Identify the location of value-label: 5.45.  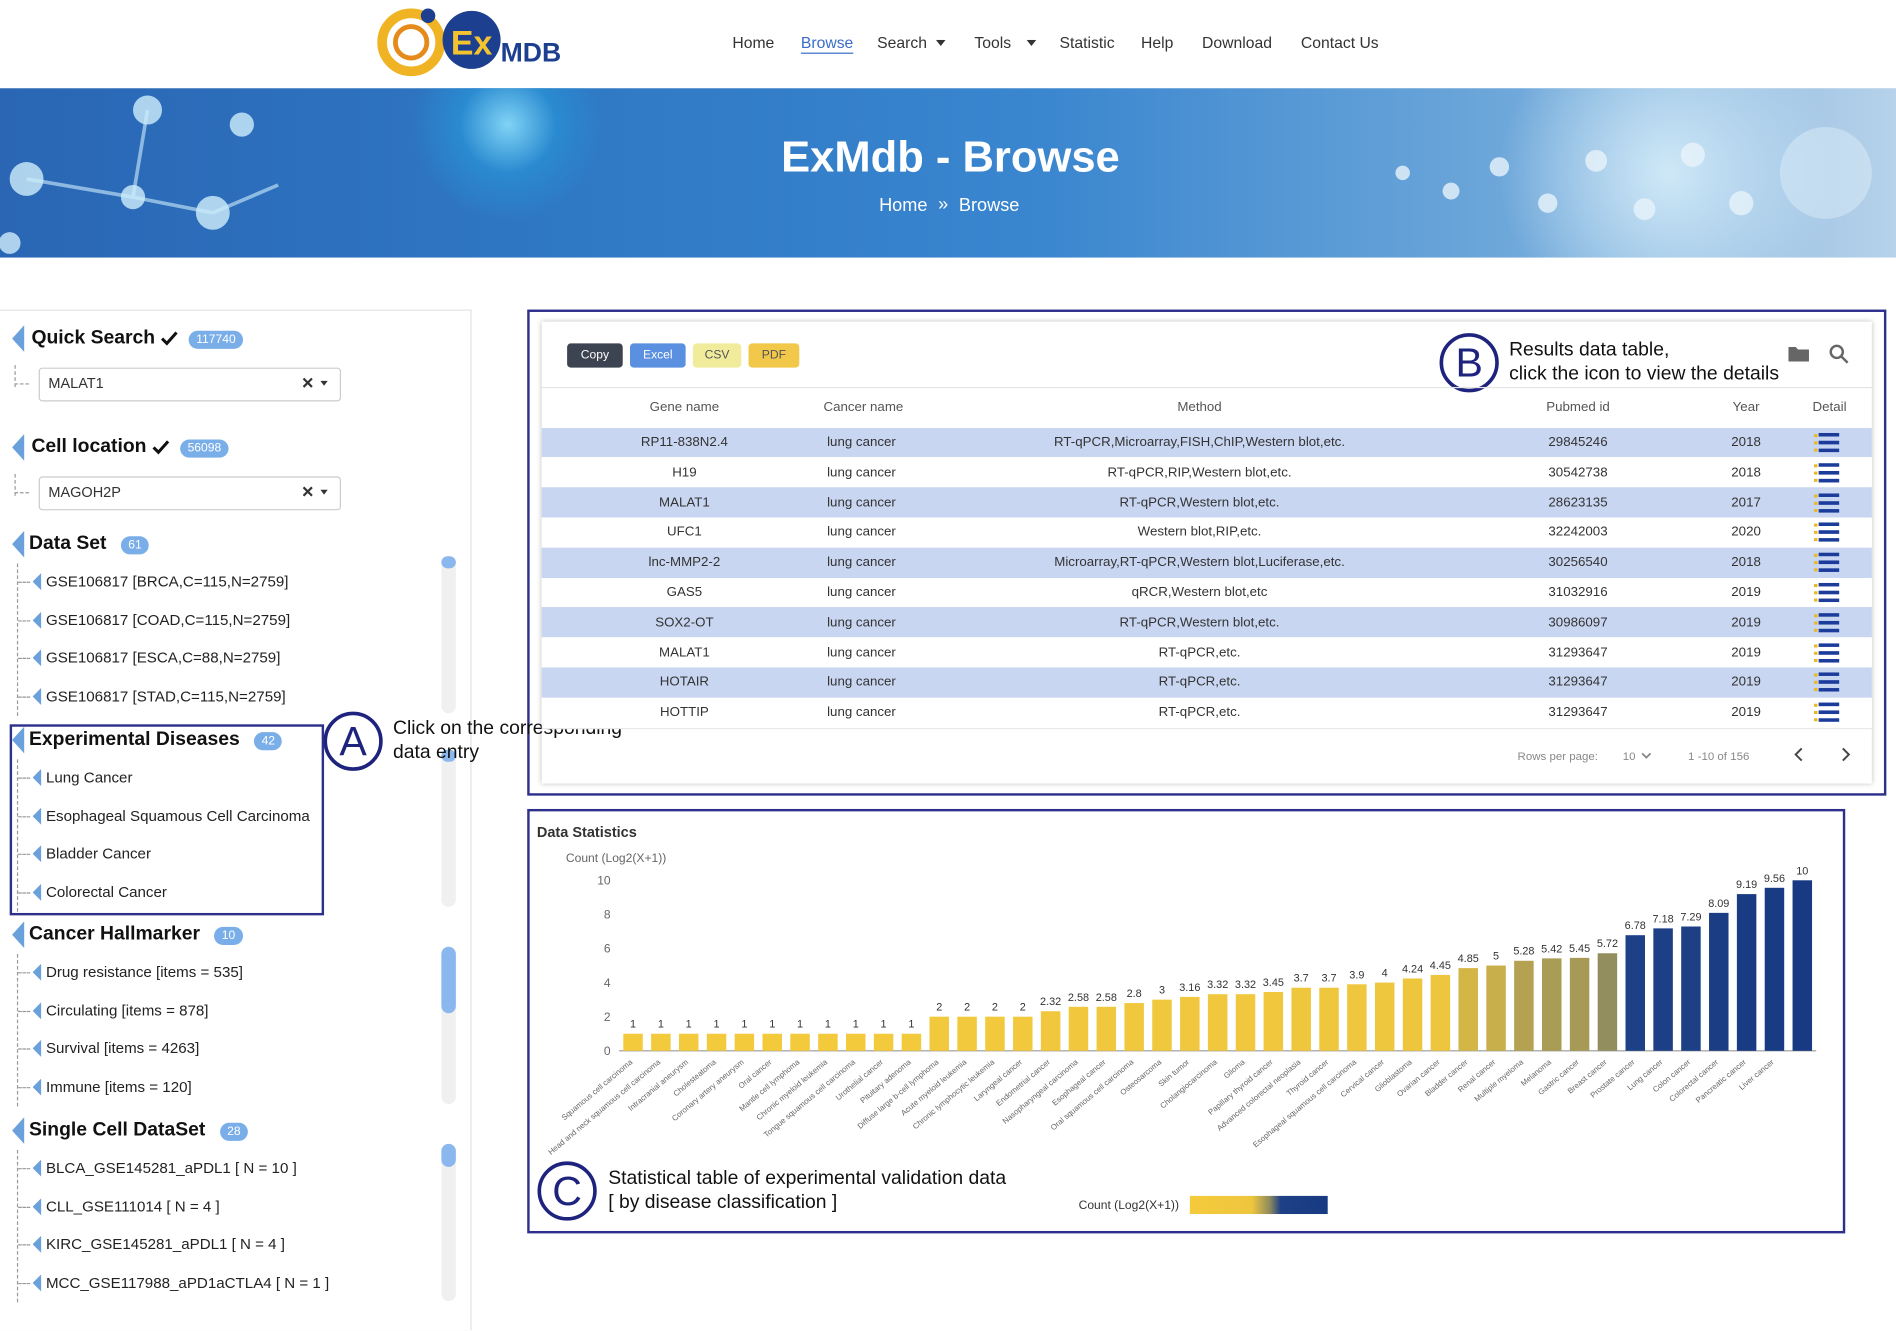
(1579, 949).